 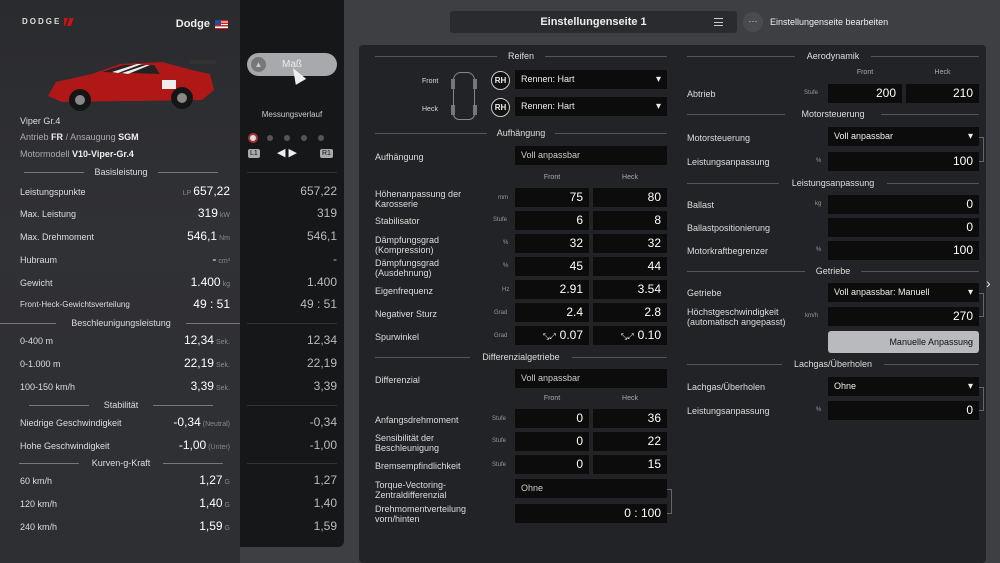 What do you see at coordinates (125, 213) in the screenshot?
I see `stat-row: Max. Leistung 319 kW` at bounding box center [125, 213].